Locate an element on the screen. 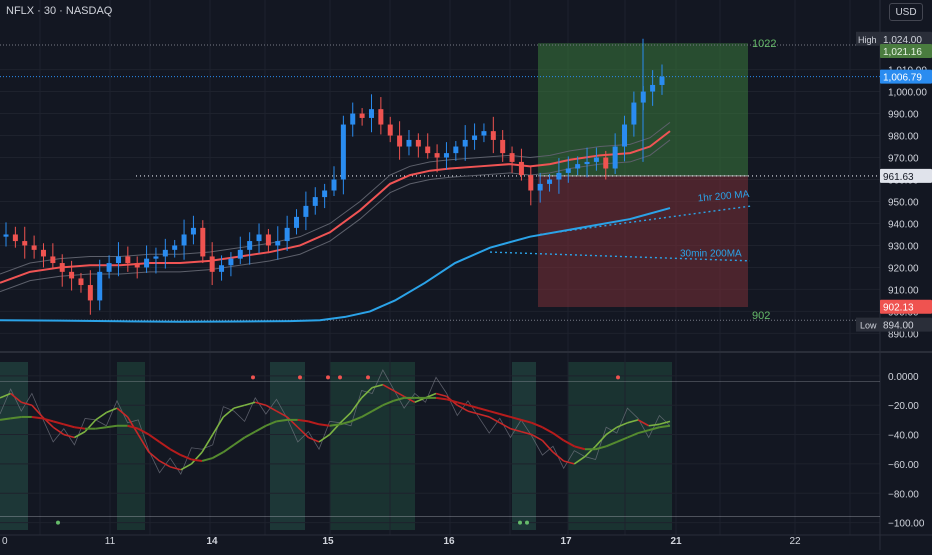  time-label: 0 is located at coordinates (5, 541).